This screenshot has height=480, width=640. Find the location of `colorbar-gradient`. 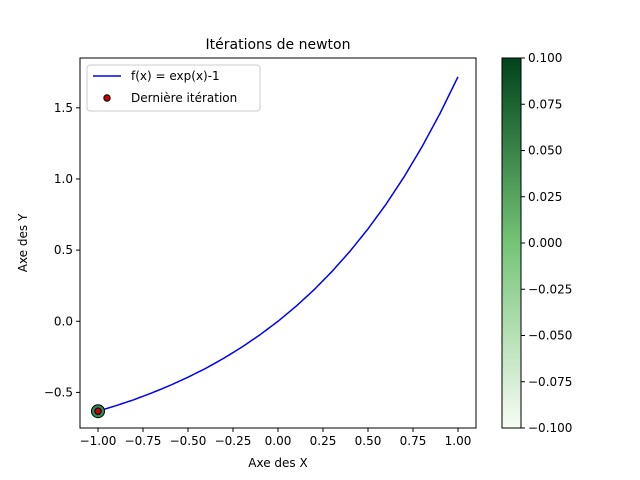

colorbar-gradient is located at coordinates (511, 243).